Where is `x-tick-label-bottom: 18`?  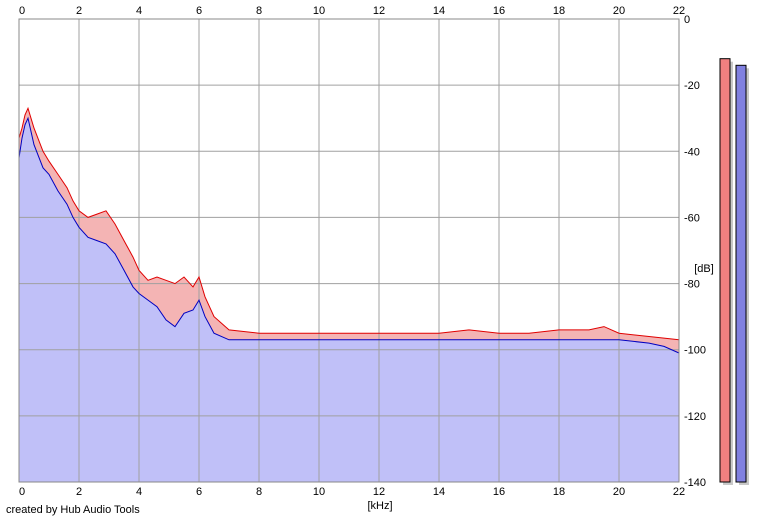 x-tick-label-bottom: 18 is located at coordinates (559, 492).